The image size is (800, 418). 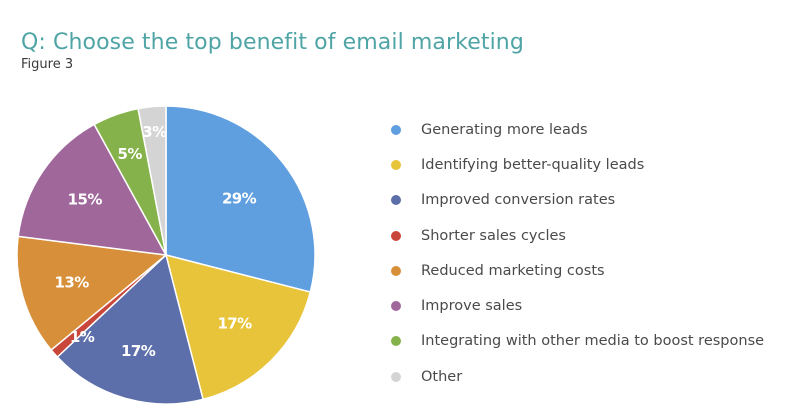 What do you see at coordinates (130, 154) in the screenshot?
I see `slice-label: 5%` at bounding box center [130, 154].